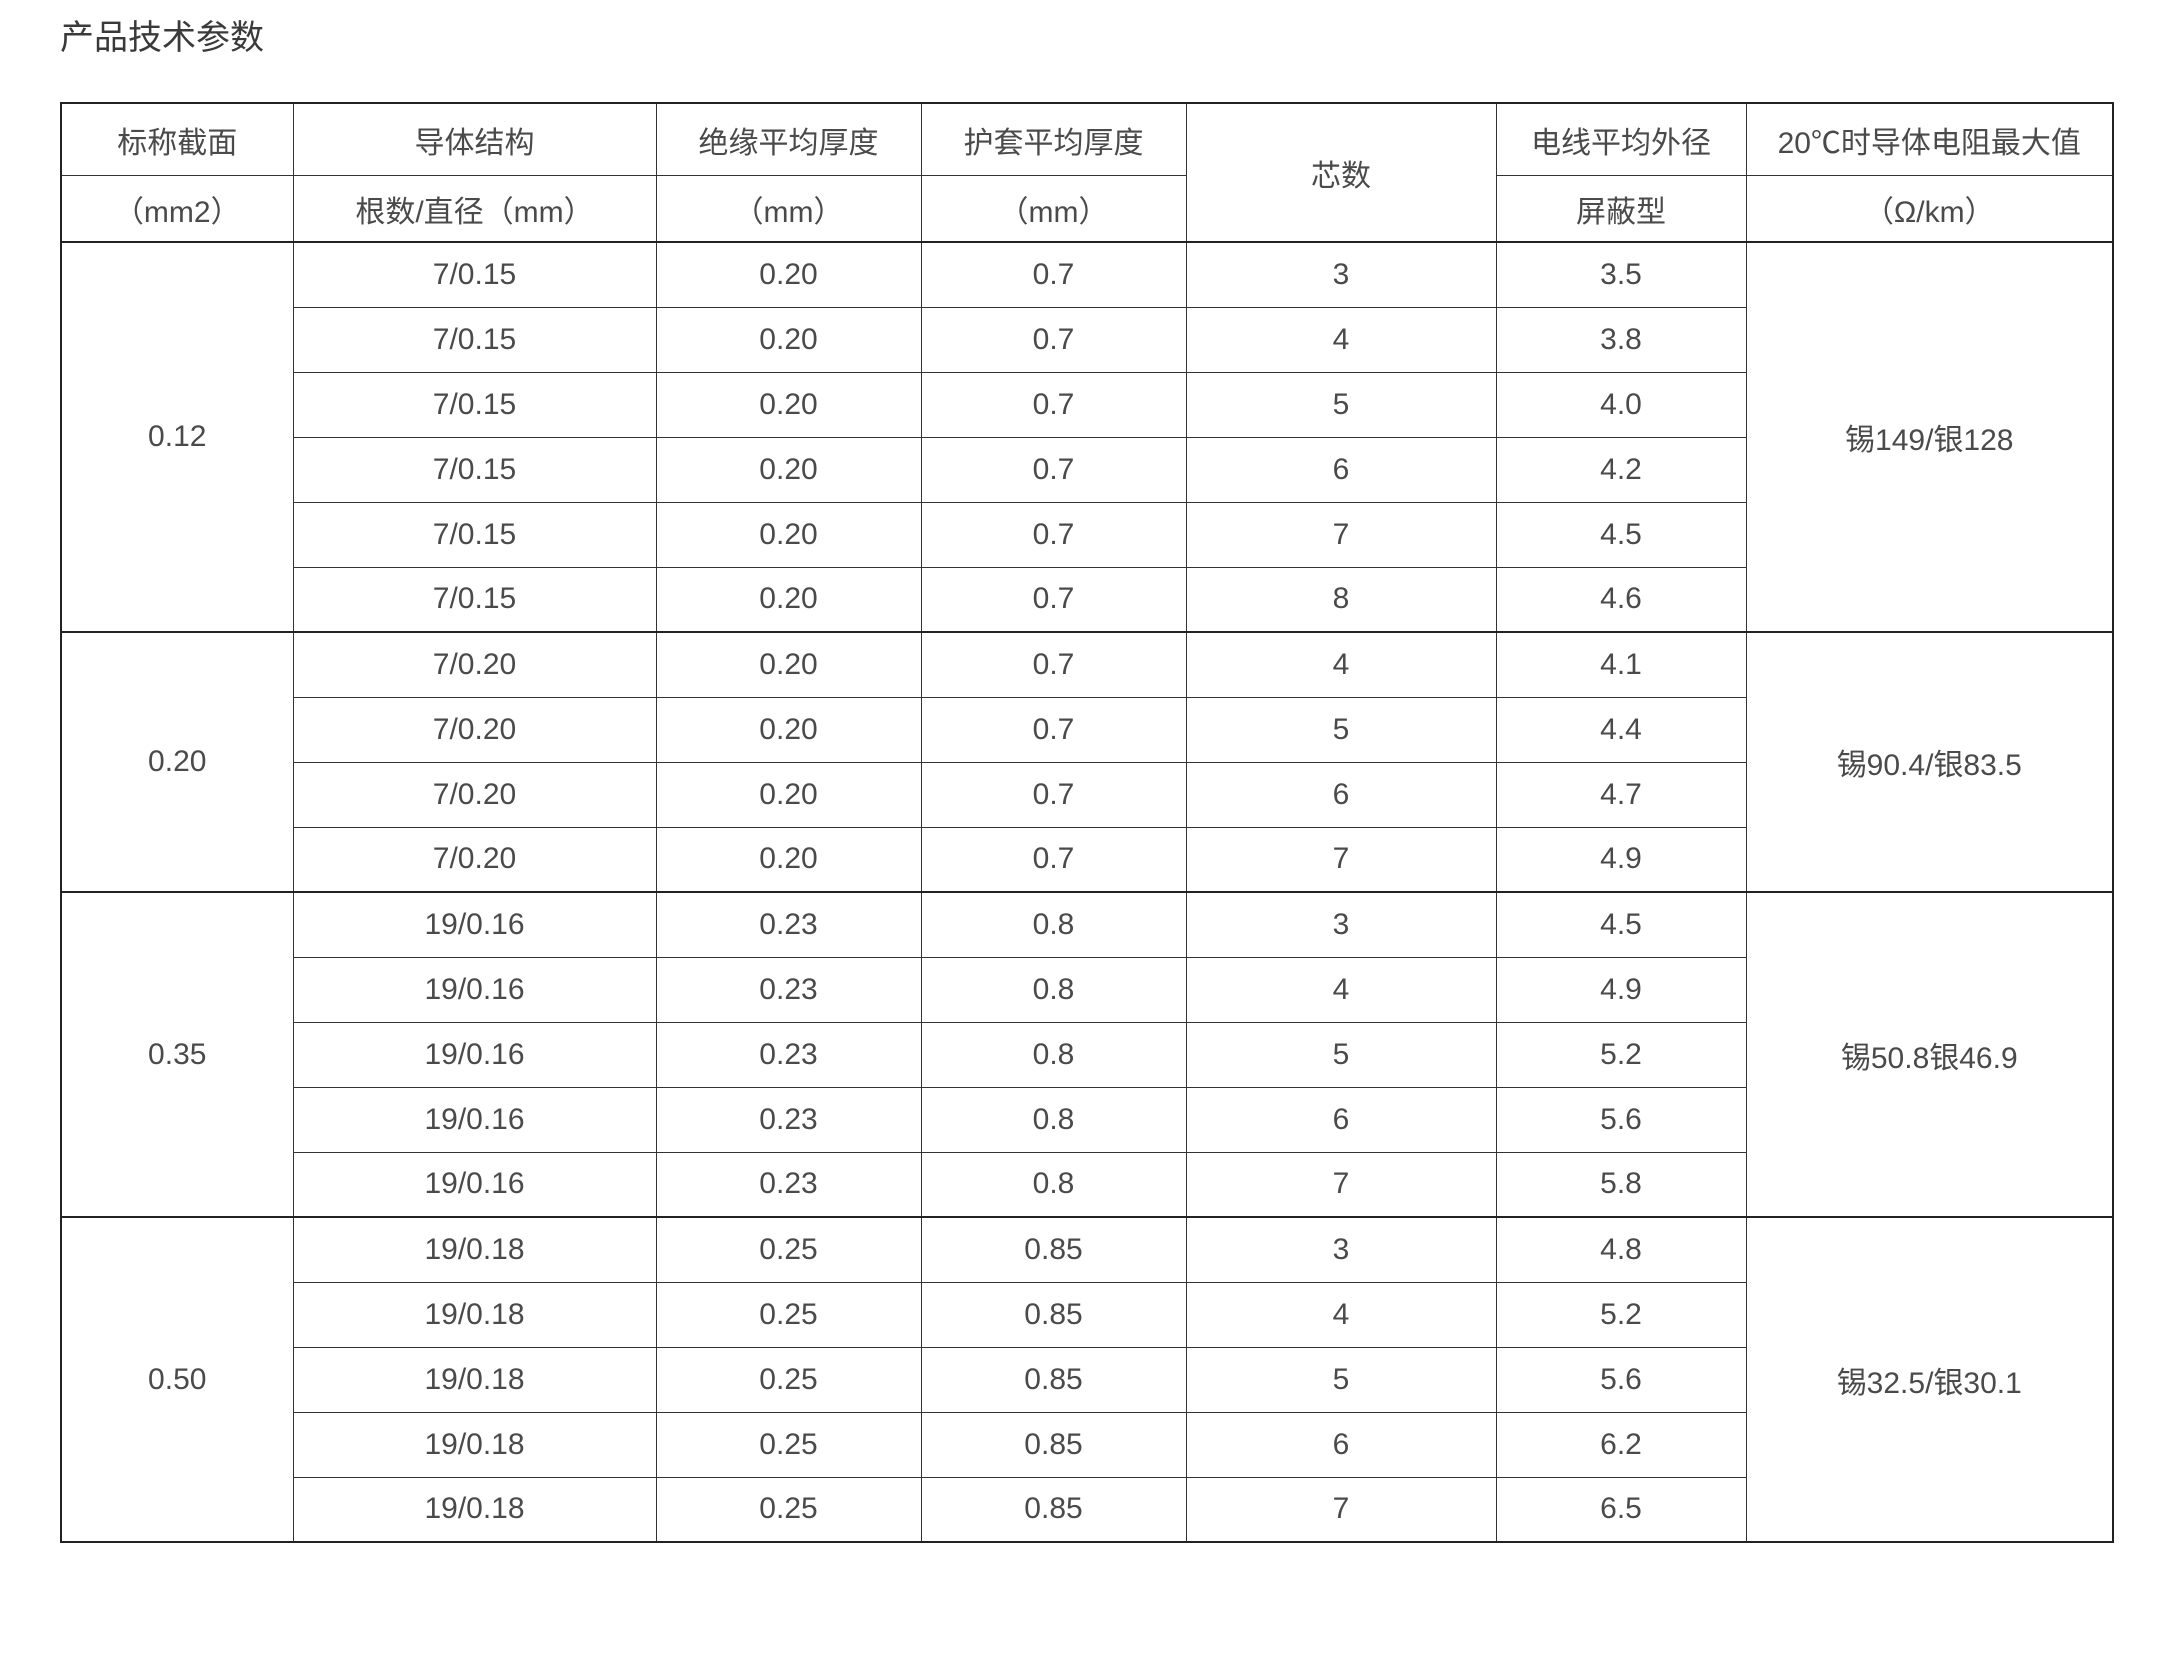 The height and width of the screenshot is (1661, 2174). Describe the element at coordinates (1053, 139) in the screenshot. I see `header-sheath: 护套平均厚度` at that location.